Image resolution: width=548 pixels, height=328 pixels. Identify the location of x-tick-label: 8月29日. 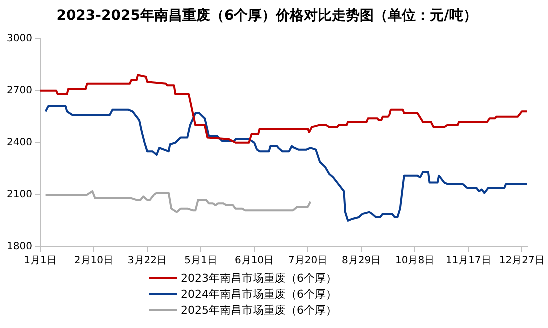
(362, 261).